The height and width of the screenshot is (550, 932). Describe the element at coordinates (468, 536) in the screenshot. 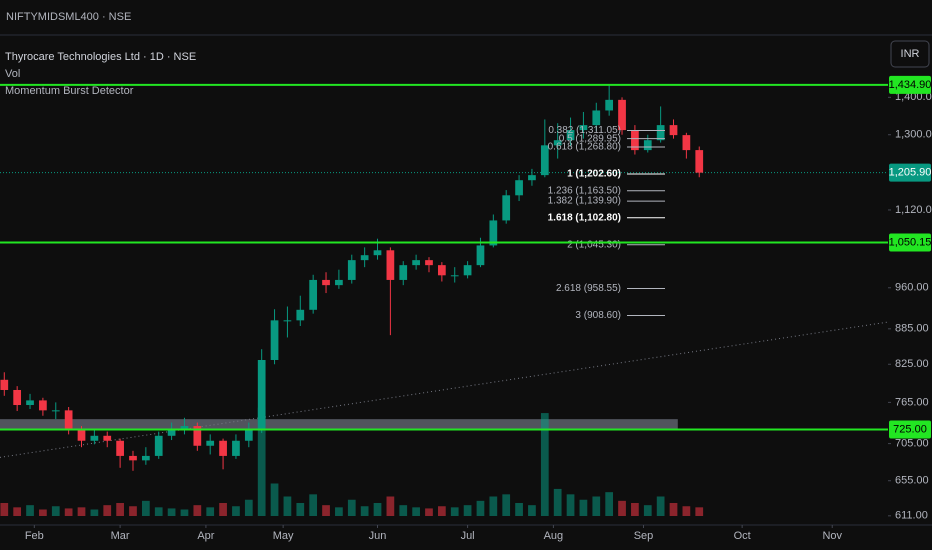

I see `x-tick-label: Jul` at that location.